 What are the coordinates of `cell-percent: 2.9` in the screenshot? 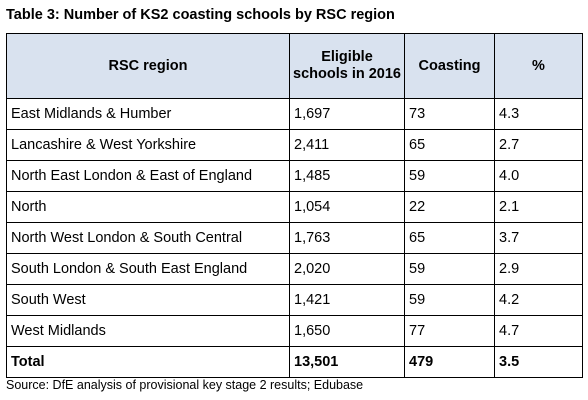 It's located at (538, 269).